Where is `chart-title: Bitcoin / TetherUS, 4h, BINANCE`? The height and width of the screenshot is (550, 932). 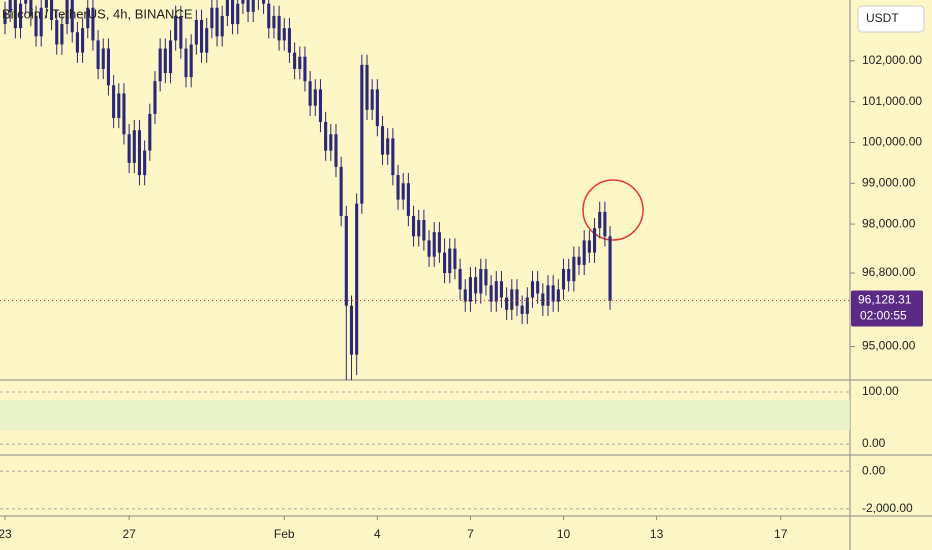 chart-title: Bitcoin / TetherUS, 4h, BINANCE is located at coordinates (97, 13).